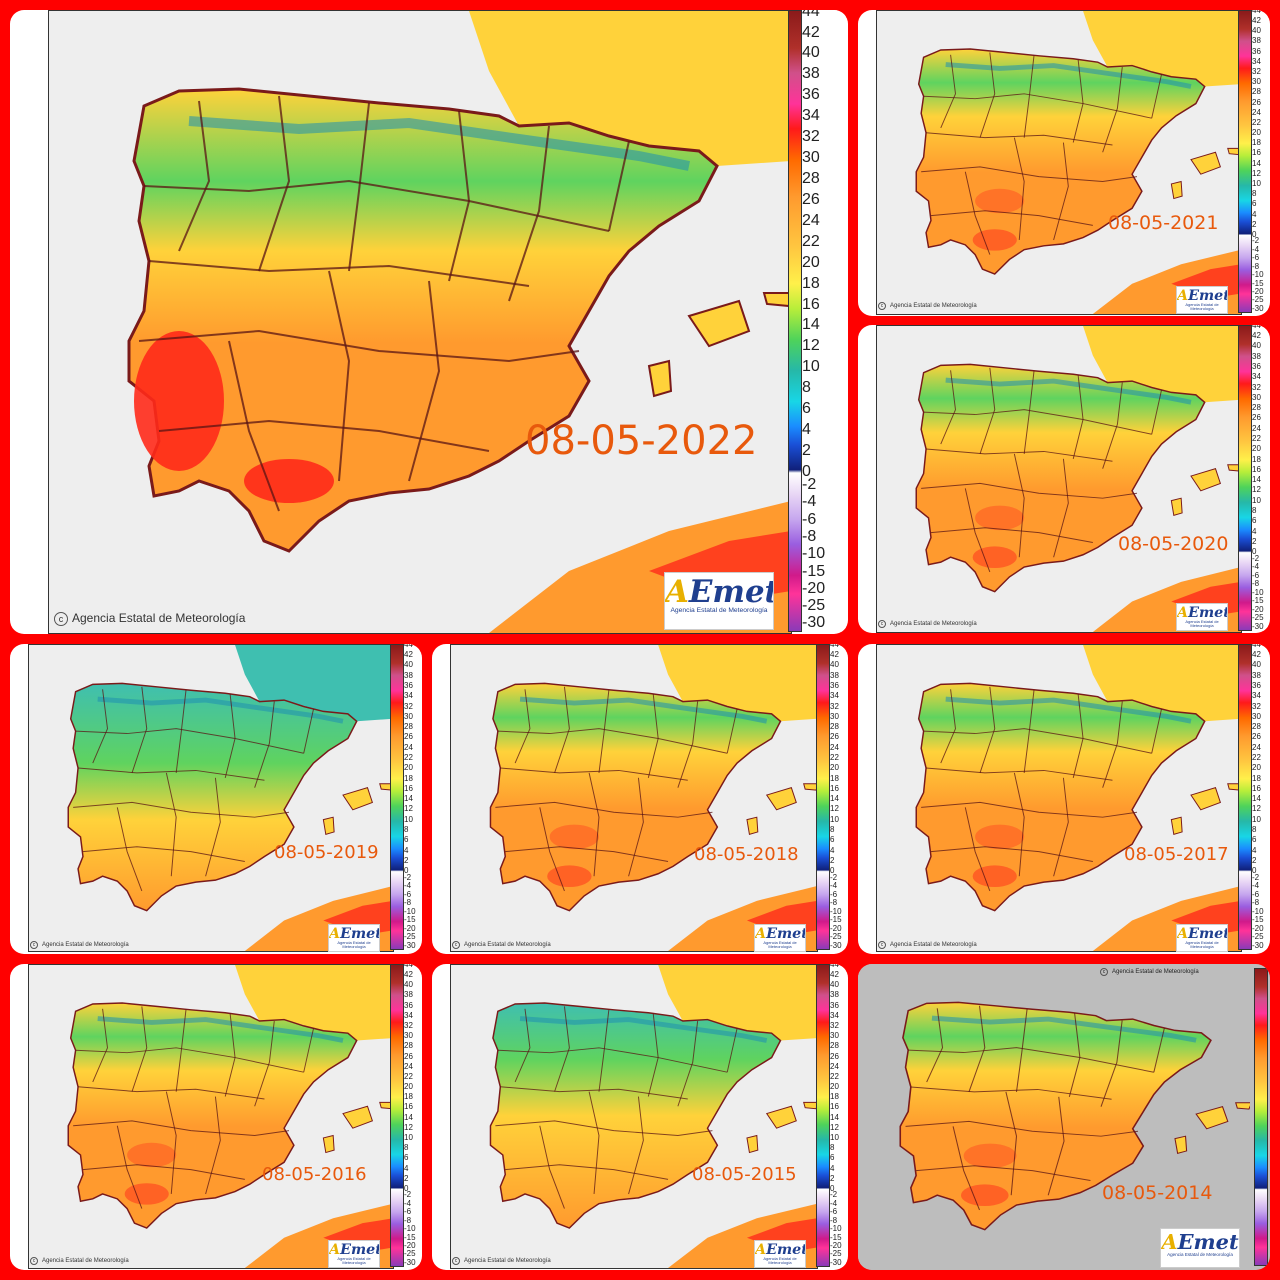  I want to click on legend-tick-label: 2, so click(832, 1178).